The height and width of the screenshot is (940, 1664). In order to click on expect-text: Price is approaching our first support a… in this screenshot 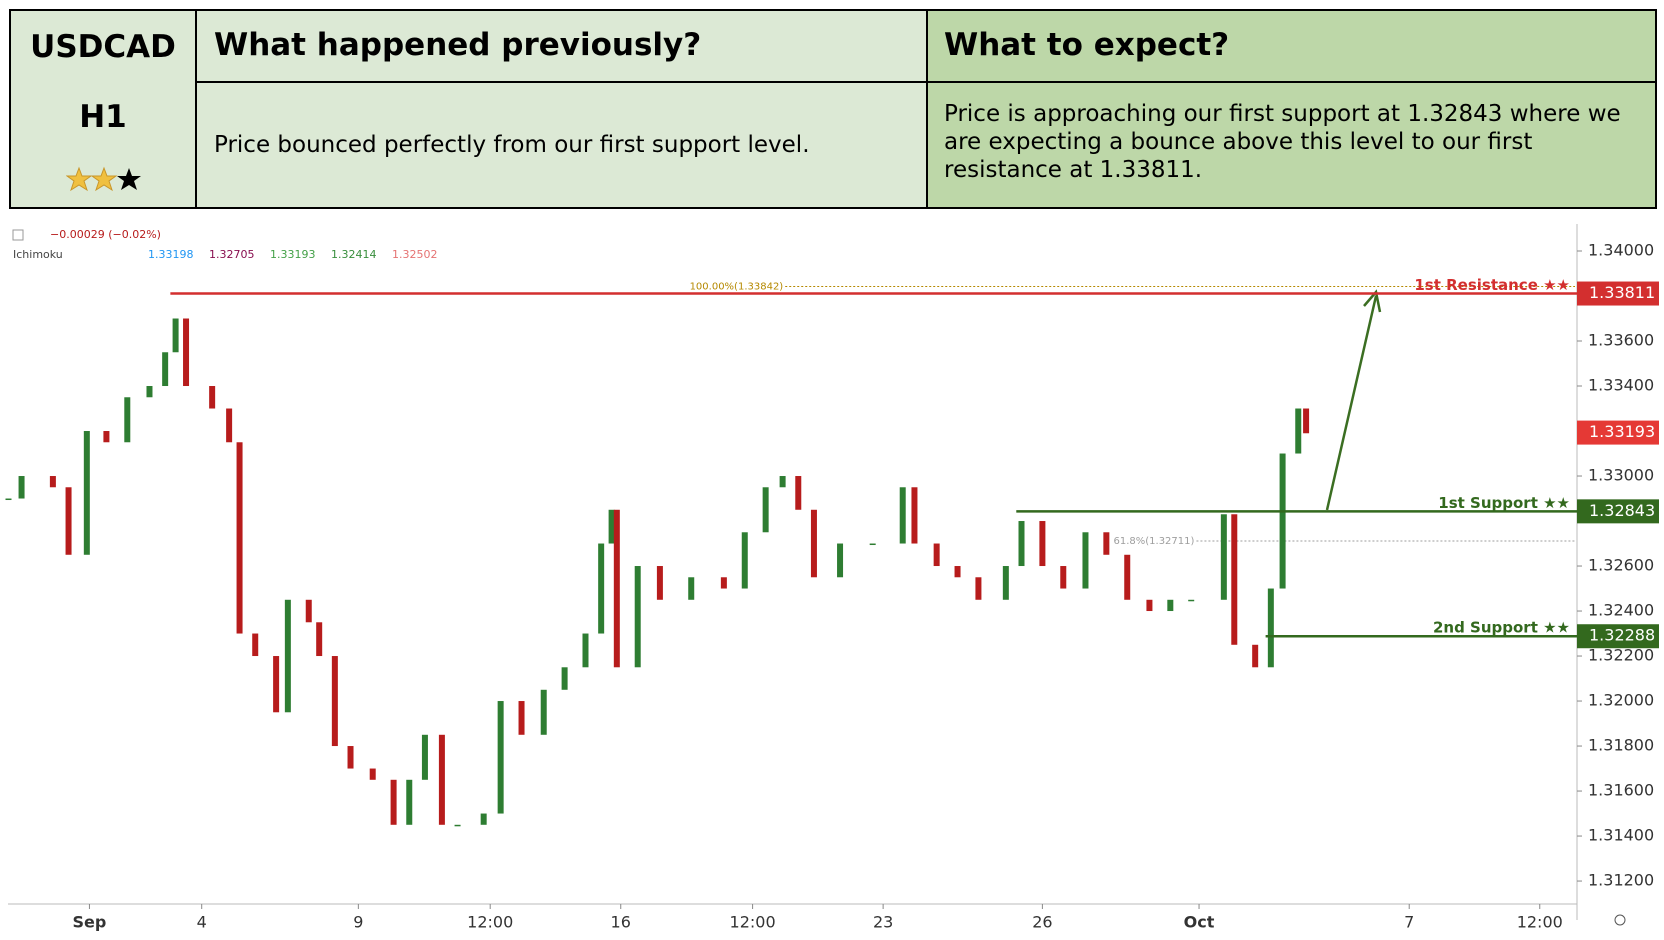, I will do `click(1282, 142)`.